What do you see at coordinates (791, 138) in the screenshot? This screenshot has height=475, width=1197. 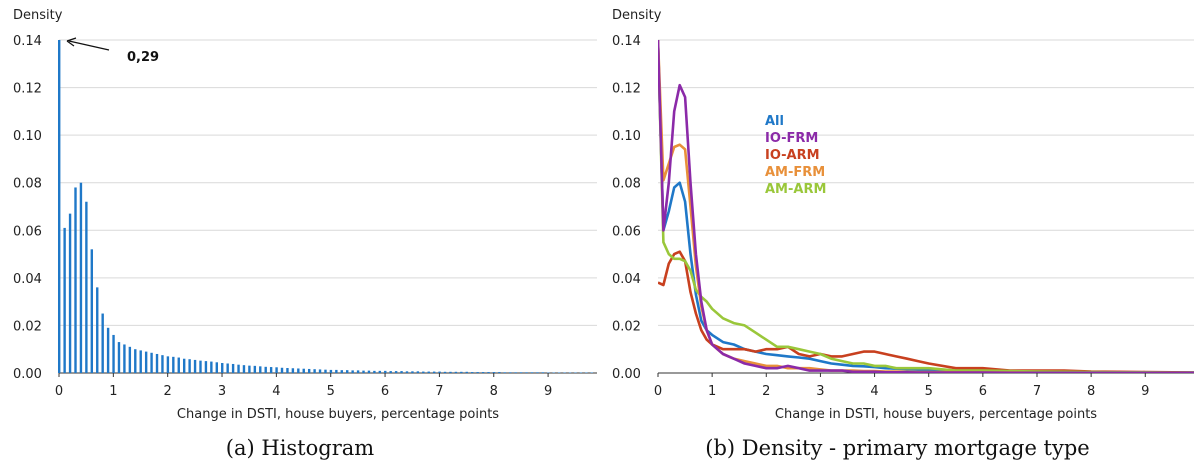 I see `legend-entry-io-frm: IO-FRM` at bounding box center [791, 138].